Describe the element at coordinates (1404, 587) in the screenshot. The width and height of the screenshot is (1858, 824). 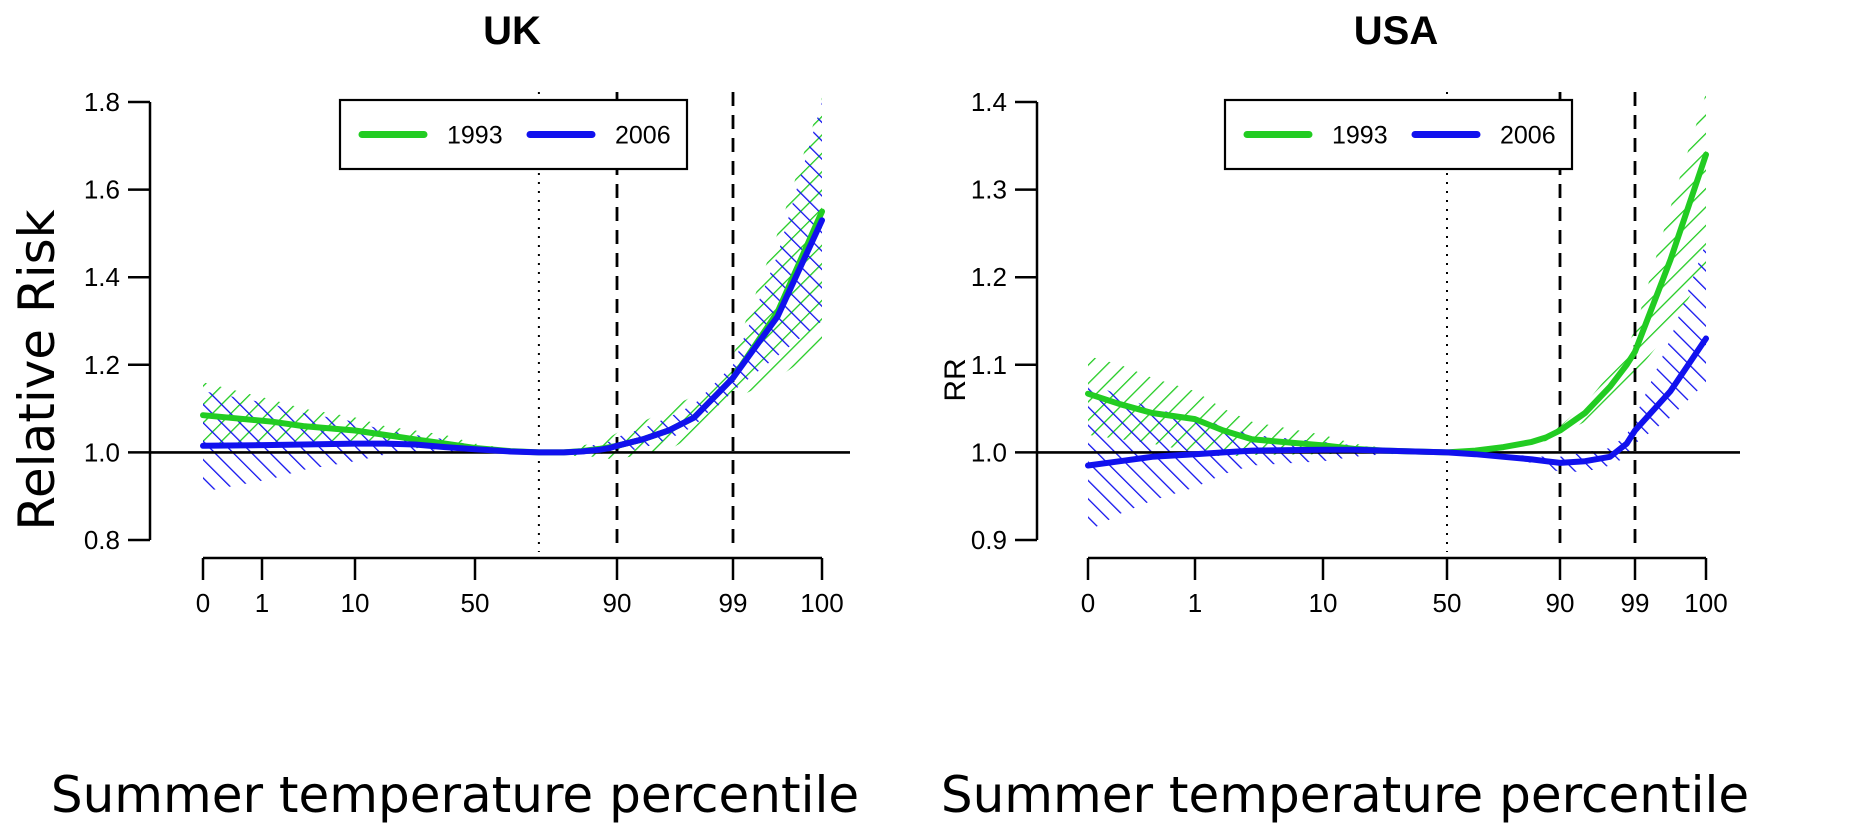
I see `usa-x-axis: 0 1 10 50 90 99 100` at that location.